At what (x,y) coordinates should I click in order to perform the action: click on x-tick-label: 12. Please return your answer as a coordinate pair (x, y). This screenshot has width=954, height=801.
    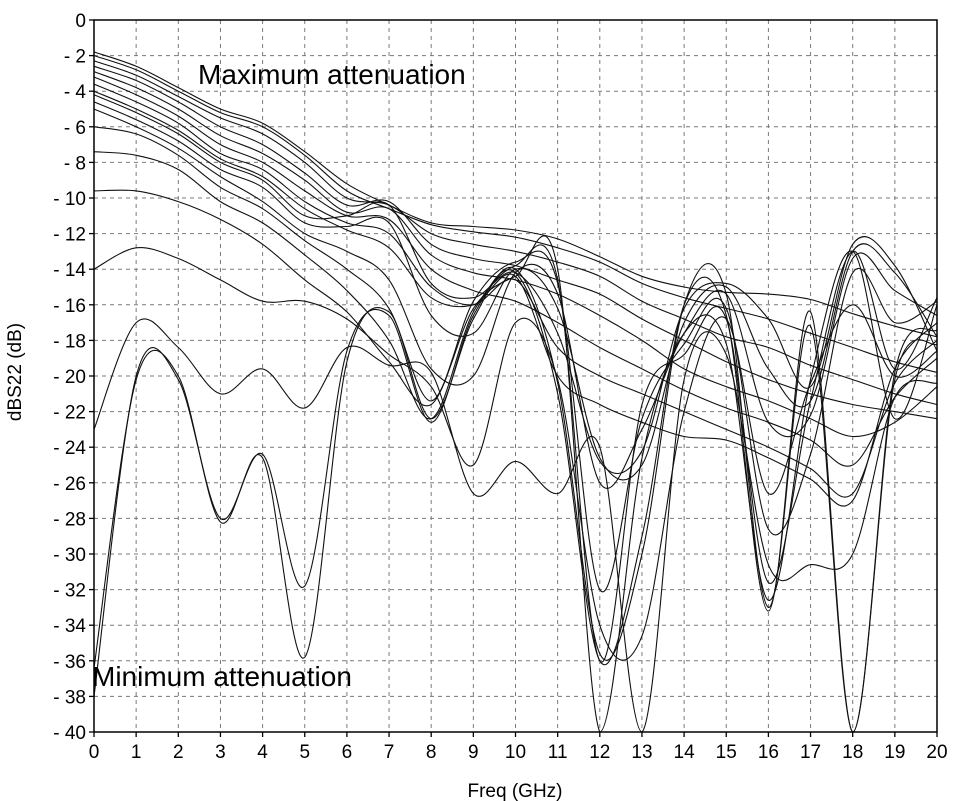
    Looking at the image, I should click on (599, 752).